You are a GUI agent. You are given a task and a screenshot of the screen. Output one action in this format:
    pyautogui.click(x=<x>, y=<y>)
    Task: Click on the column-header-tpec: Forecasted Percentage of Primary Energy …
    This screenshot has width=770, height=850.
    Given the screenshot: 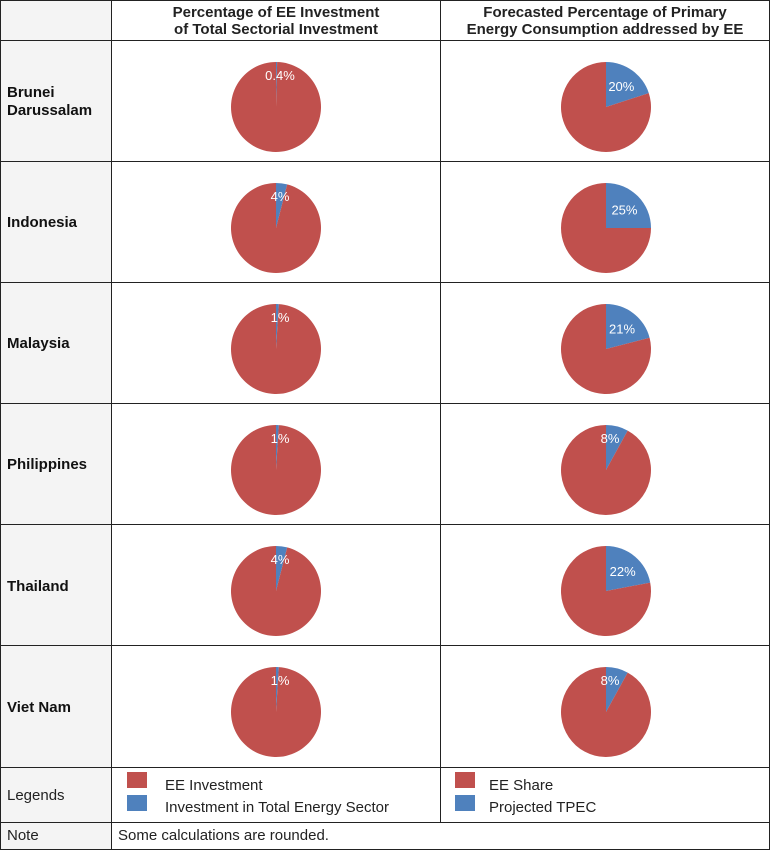 What is the action you would take?
    pyautogui.click(x=605, y=21)
    